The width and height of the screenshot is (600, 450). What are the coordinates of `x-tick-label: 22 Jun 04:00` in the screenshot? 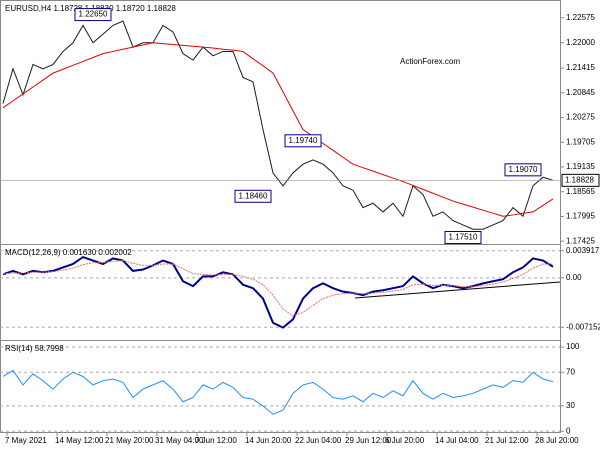 It's located at (318, 440).